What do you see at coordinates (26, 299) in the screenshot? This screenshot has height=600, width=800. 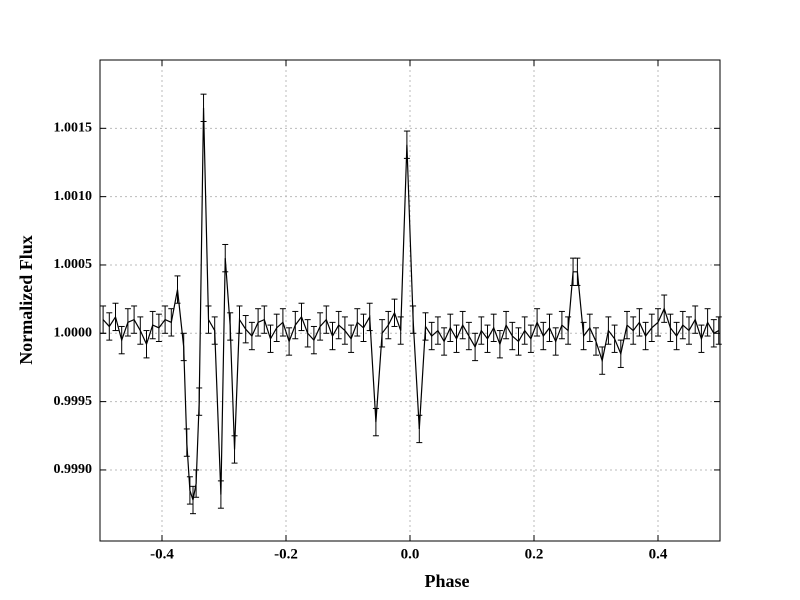 I see `y-axis-label: Normalized Flux` at bounding box center [26, 299].